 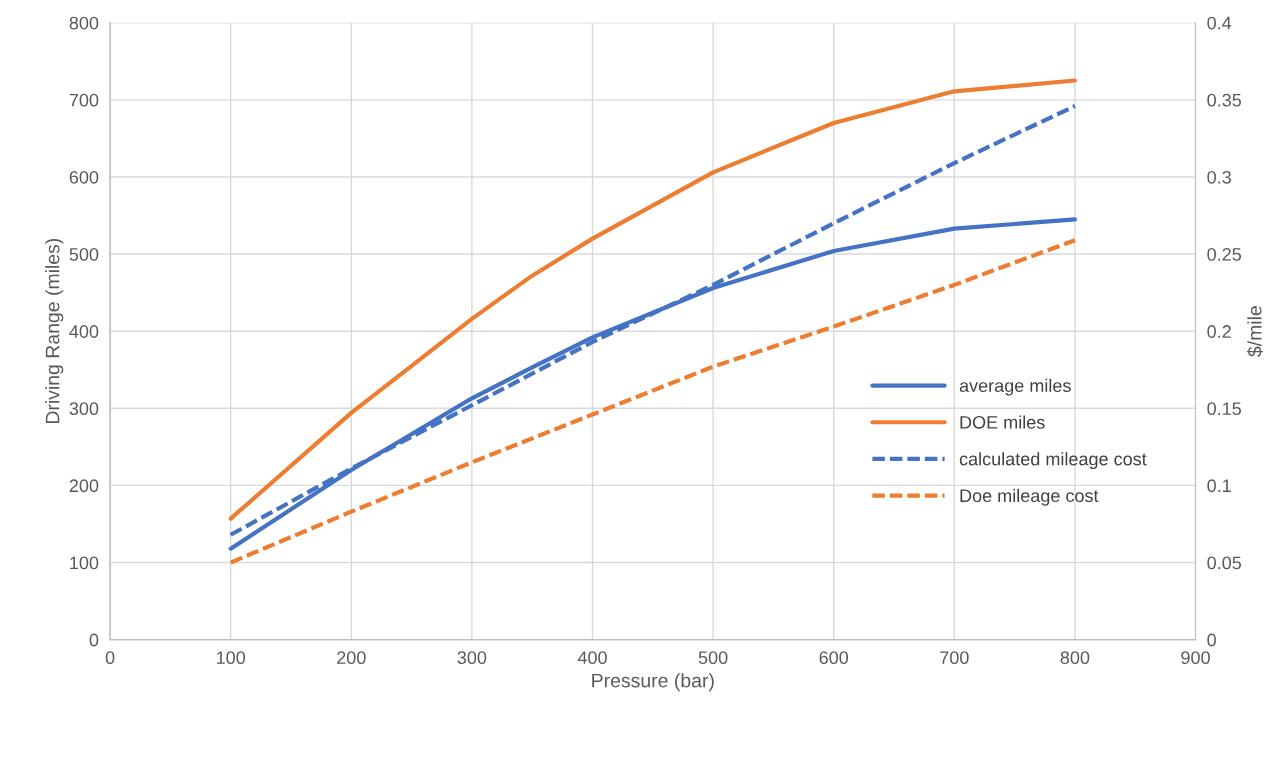 I want to click on y-tick-label: 600, so click(x=84, y=177).